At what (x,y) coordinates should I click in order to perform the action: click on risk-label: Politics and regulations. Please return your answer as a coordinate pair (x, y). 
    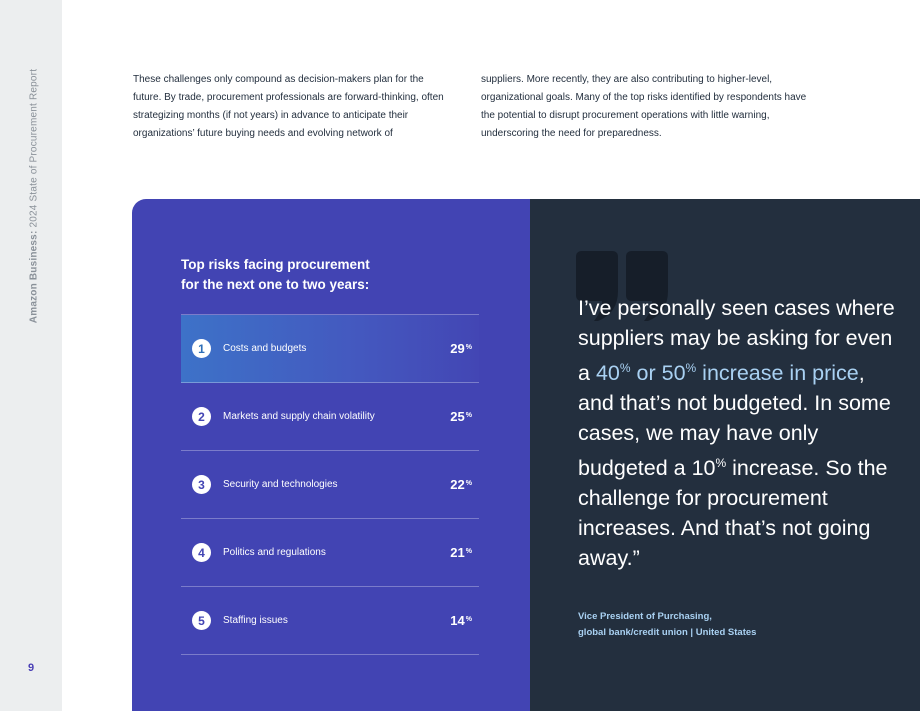
    Looking at the image, I should click on (274, 552).